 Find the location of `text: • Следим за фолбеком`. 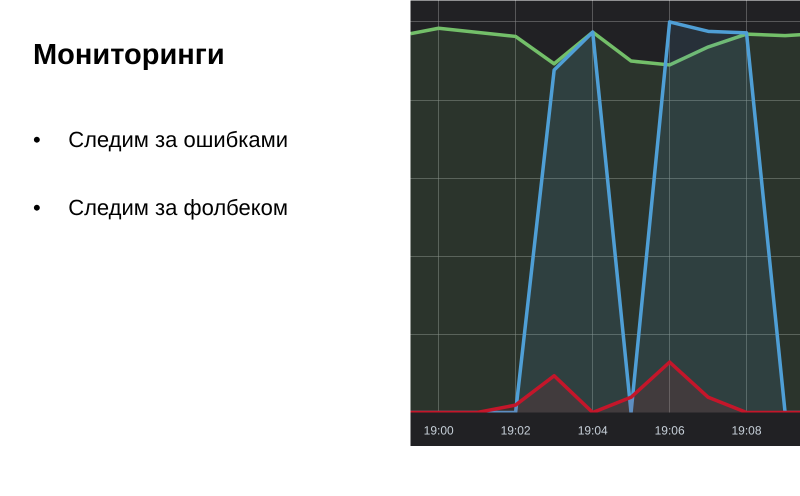

text: • Следим за фолбеком is located at coordinates (160, 208).